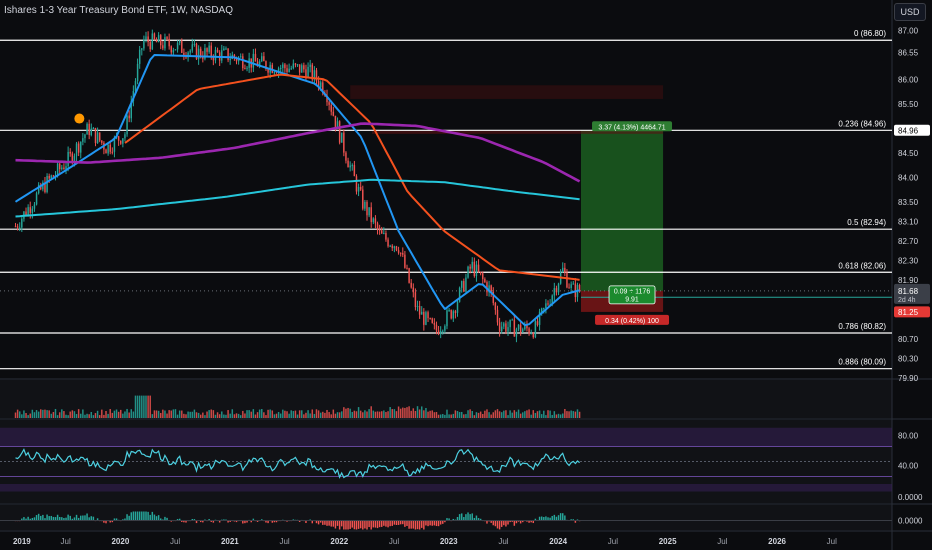 The image size is (932, 550). I want to click on currency-button: USD, so click(910, 12).